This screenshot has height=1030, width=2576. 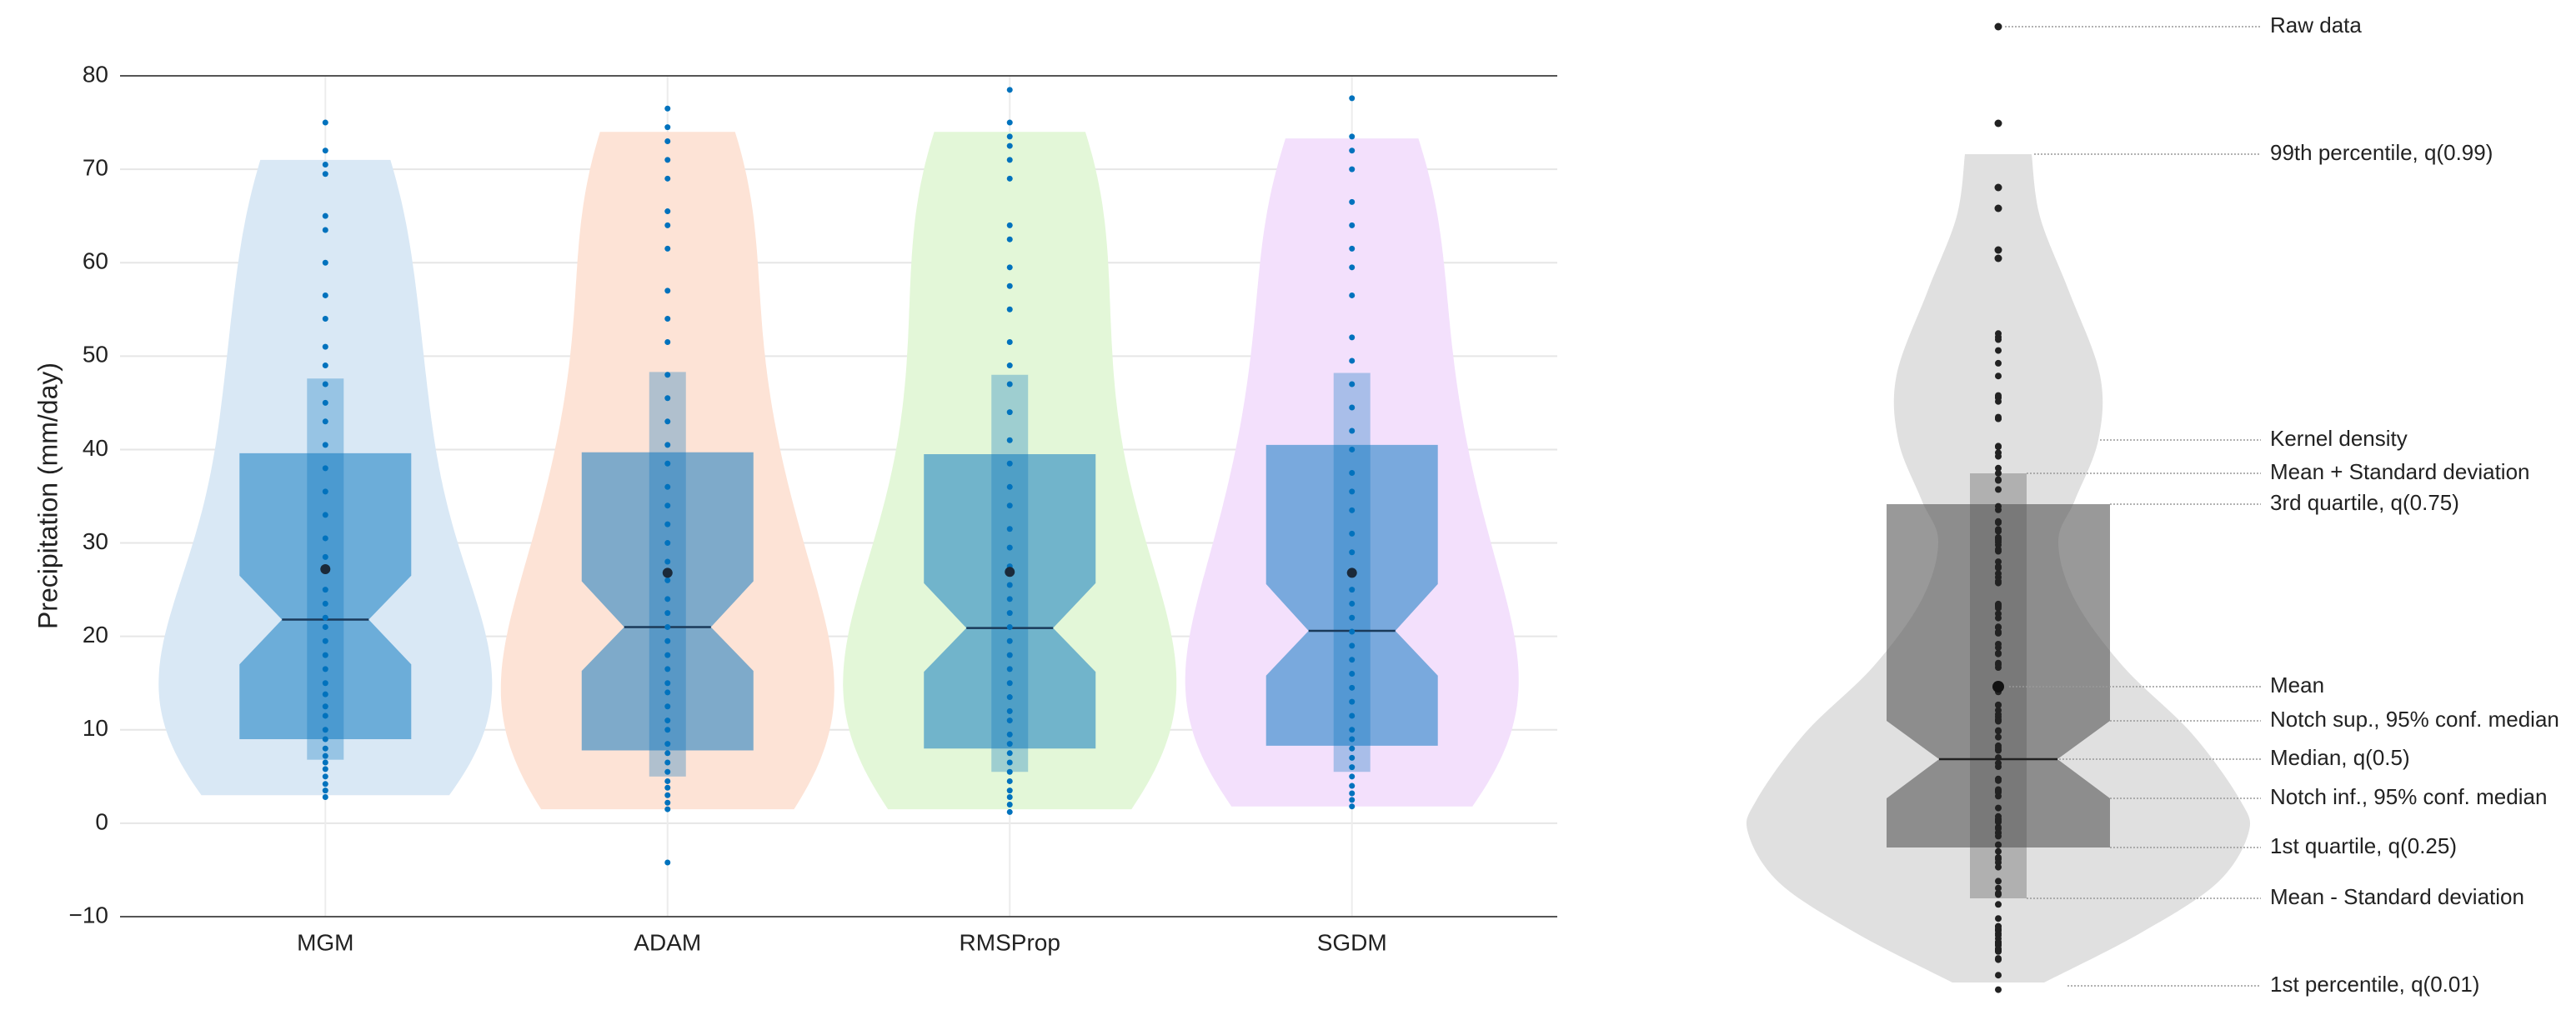 I want to click on y-tick-label: 40, so click(x=95, y=448).